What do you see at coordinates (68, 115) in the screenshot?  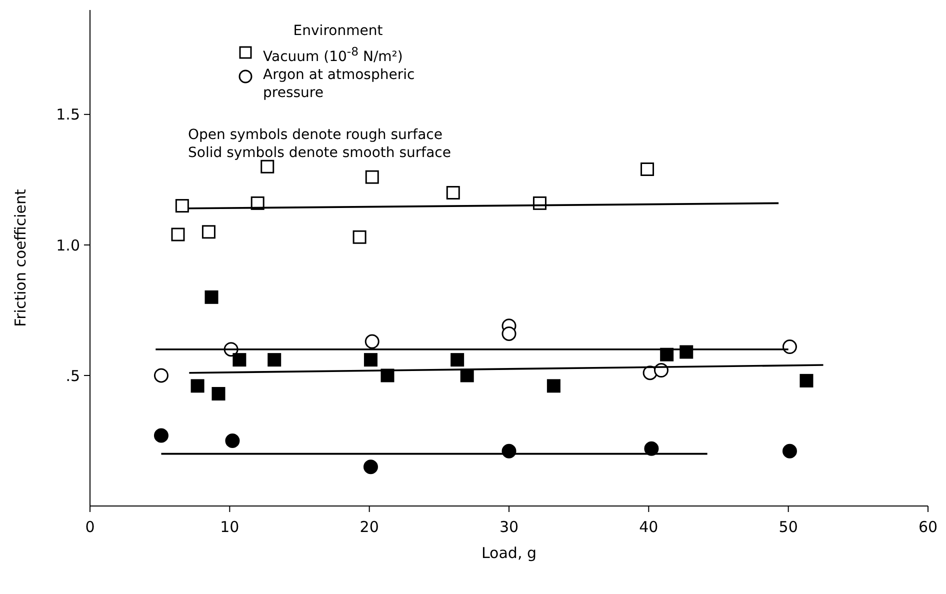 I see `y-tick-label: 1.5` at bounding box center [68, 115].